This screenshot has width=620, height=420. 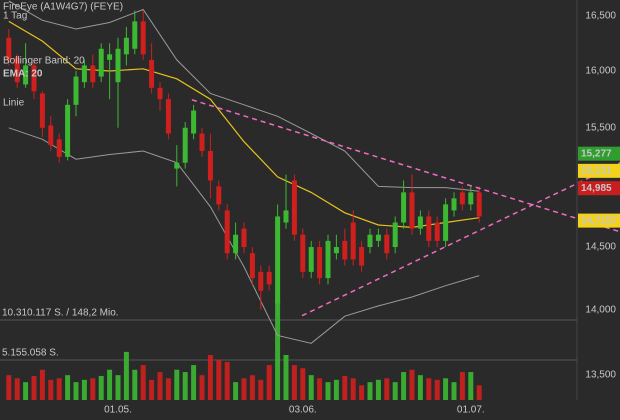 I want to click on y-tick-label: 15,500, so click(x=600, y=127).